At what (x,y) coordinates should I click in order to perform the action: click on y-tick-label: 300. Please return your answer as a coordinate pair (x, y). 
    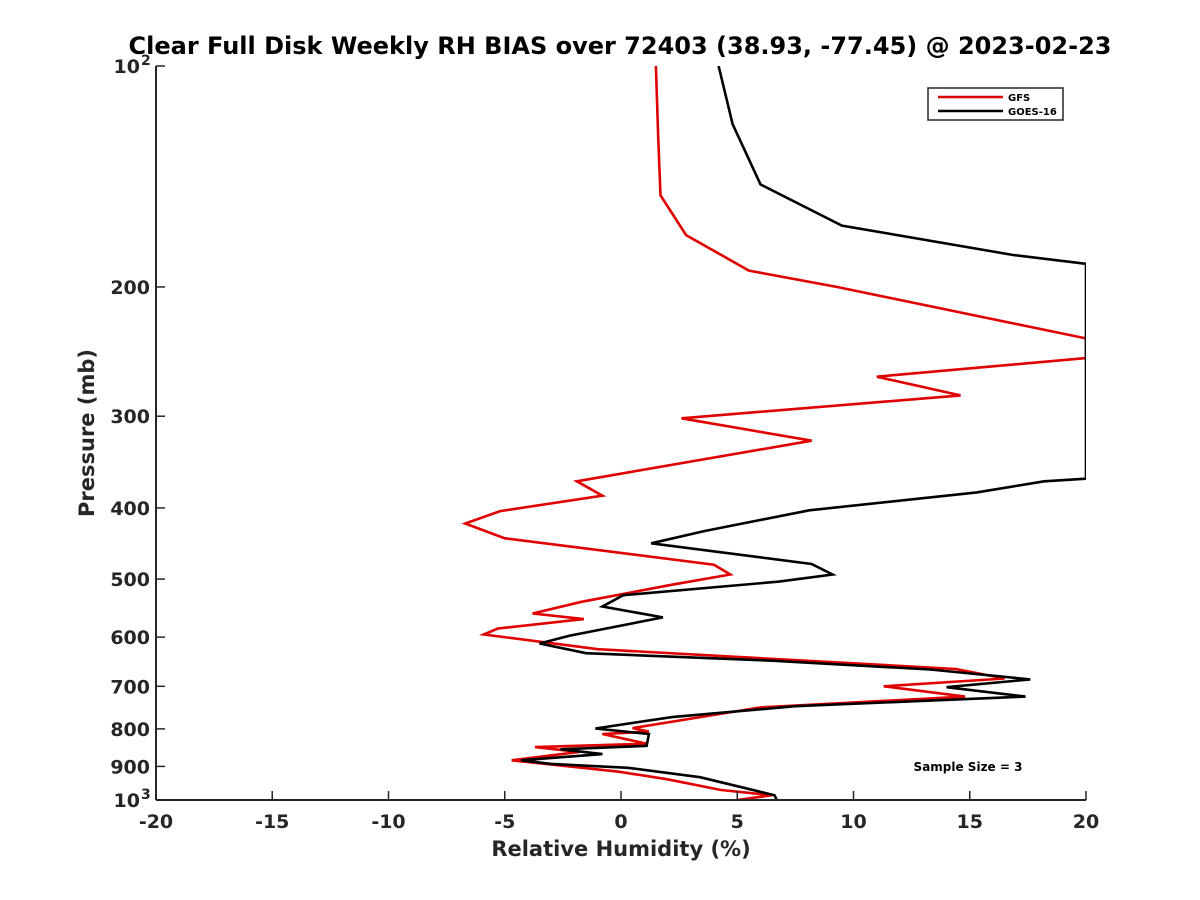
    Looking at the image, I should click on (130, 417).